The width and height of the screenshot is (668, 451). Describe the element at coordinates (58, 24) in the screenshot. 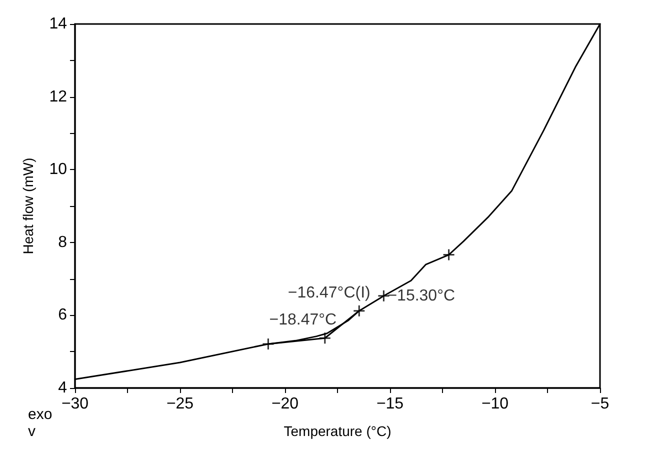

I see `y-tick-label: 14` at that location.